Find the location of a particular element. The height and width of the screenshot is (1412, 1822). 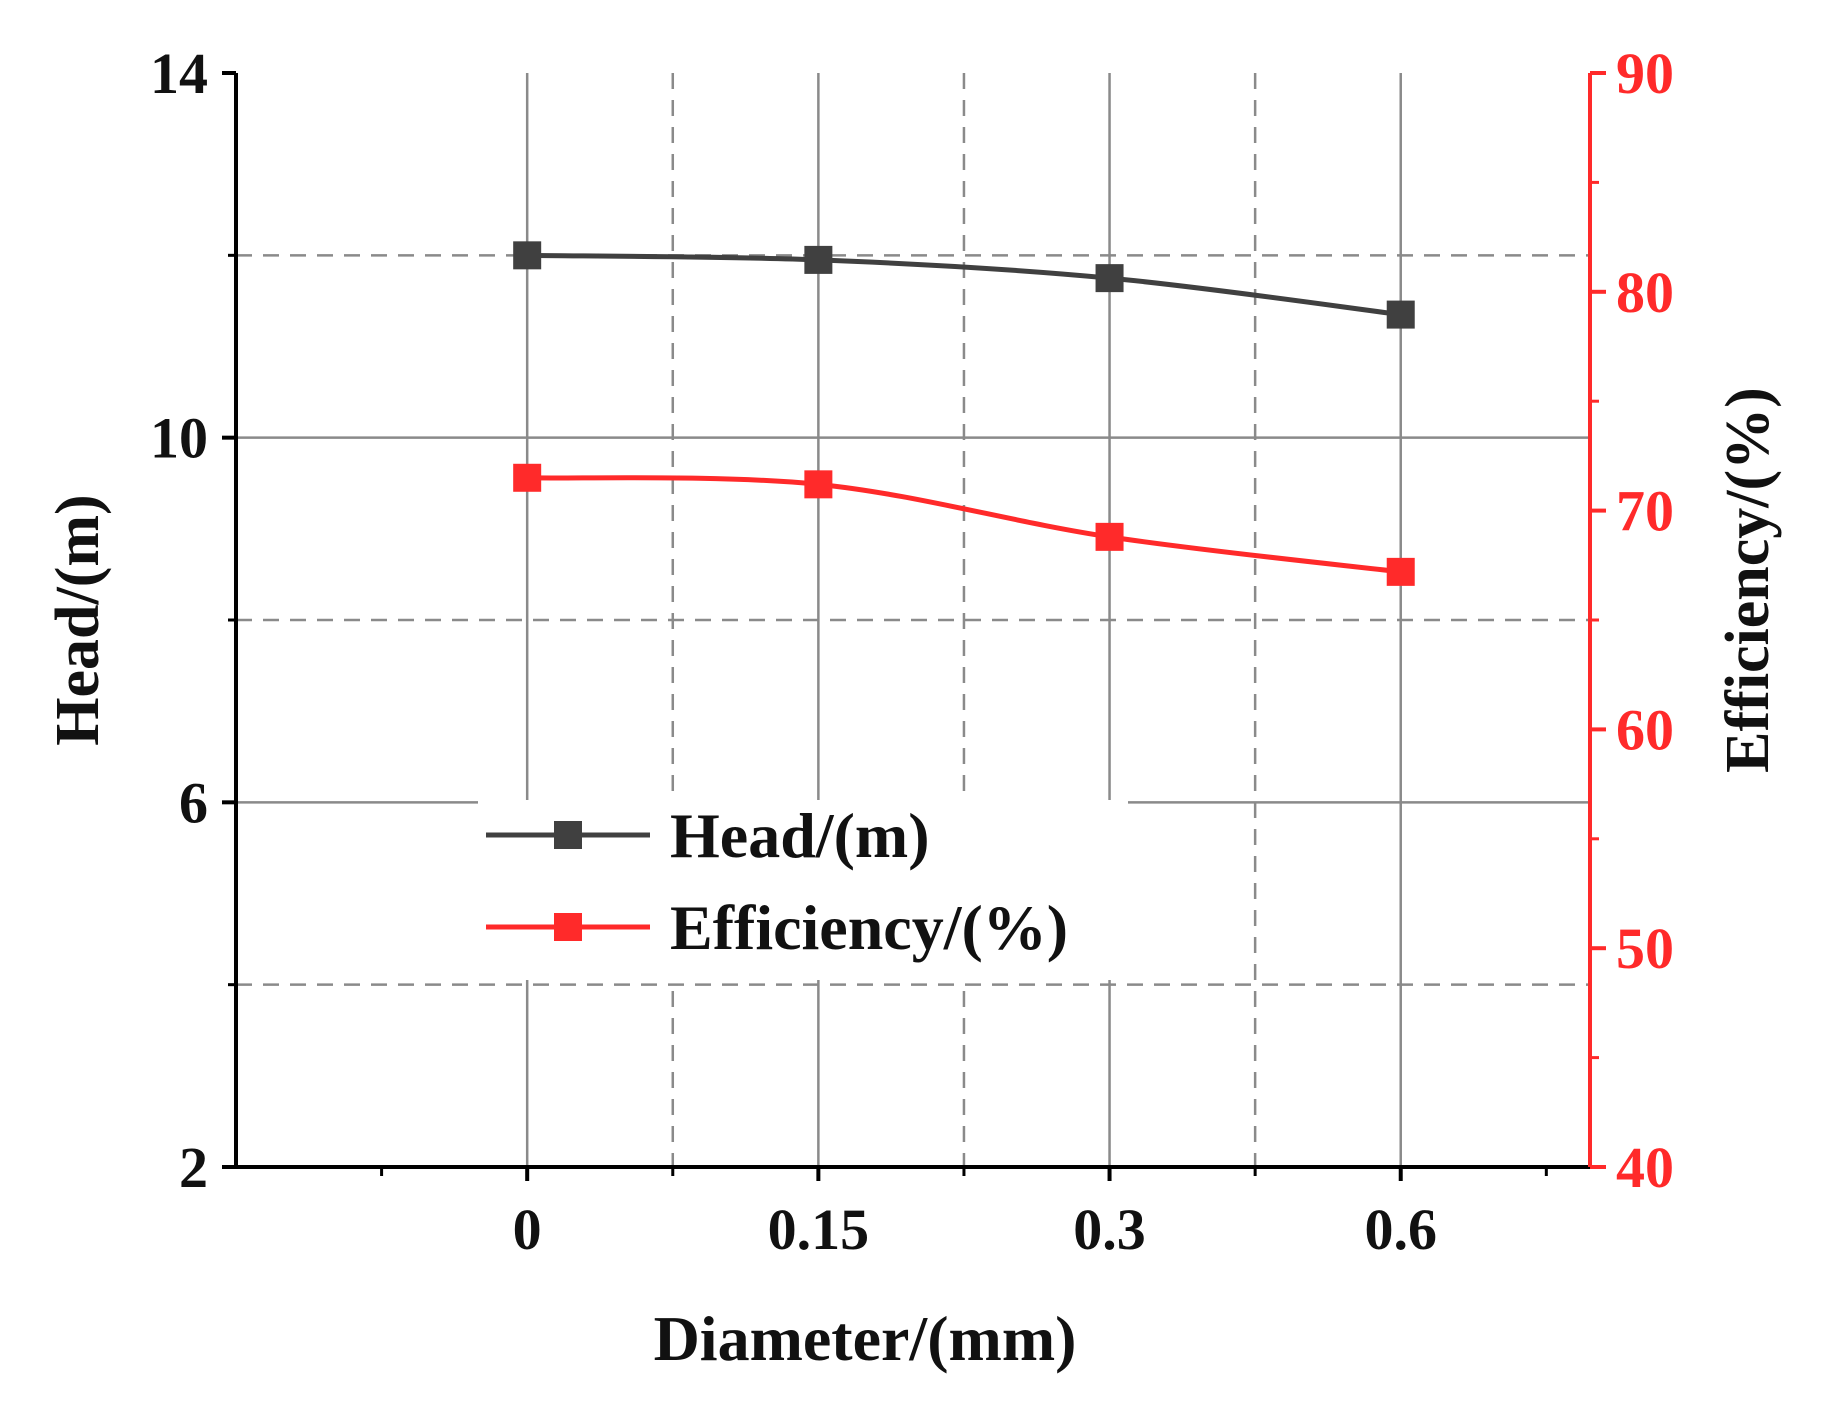

y-left-tick-label: 2 is located at coordinates (193, 1167).